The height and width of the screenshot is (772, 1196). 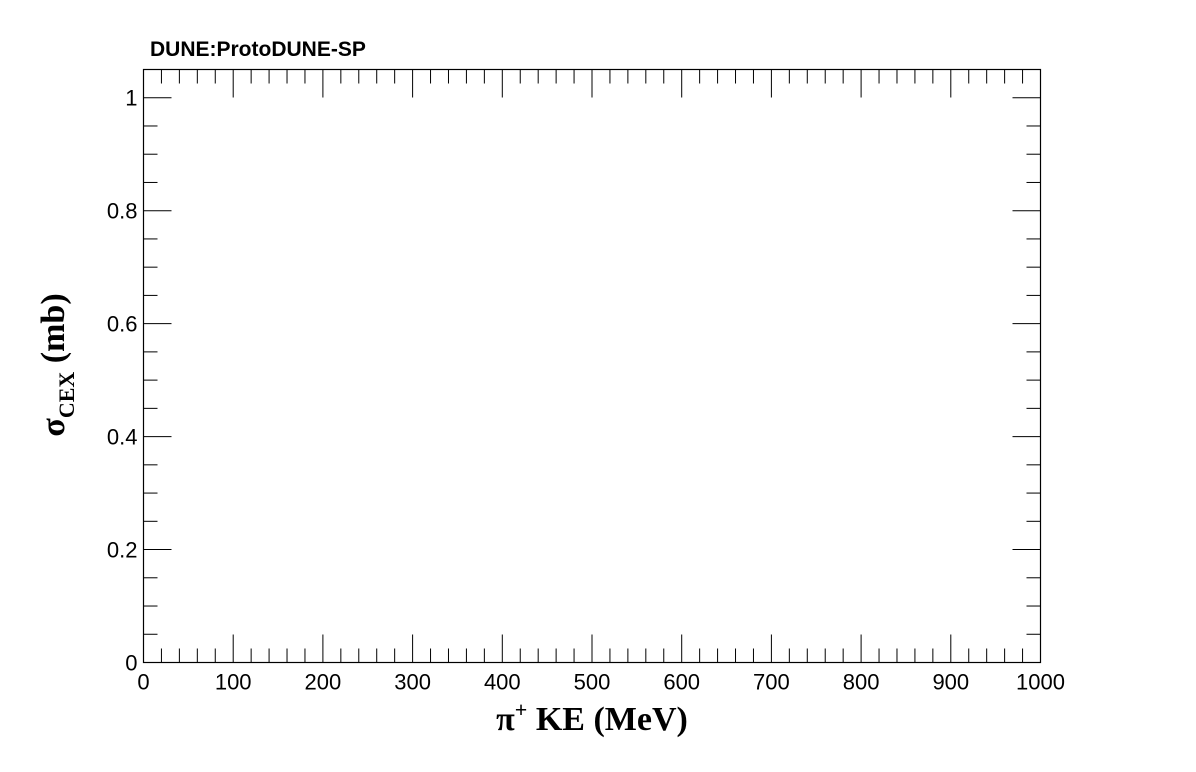 What do you see at coordinates (122, 211) in the screenshot?
I see `y-tick-label: 0.8` at bounding box center [122, 211].